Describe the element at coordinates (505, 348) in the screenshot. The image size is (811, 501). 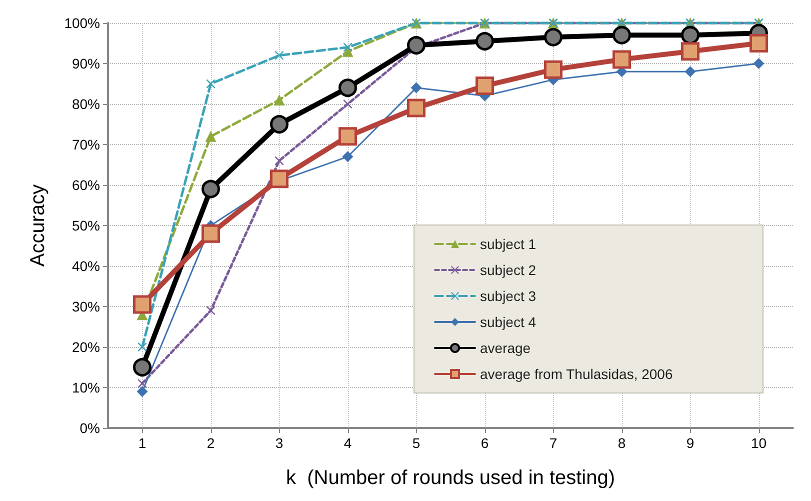
I see `legend-label: average` at that location.